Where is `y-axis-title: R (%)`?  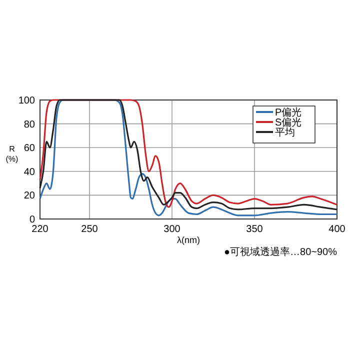
y-axis-title: R (%) is located at coordinates (12, 154).